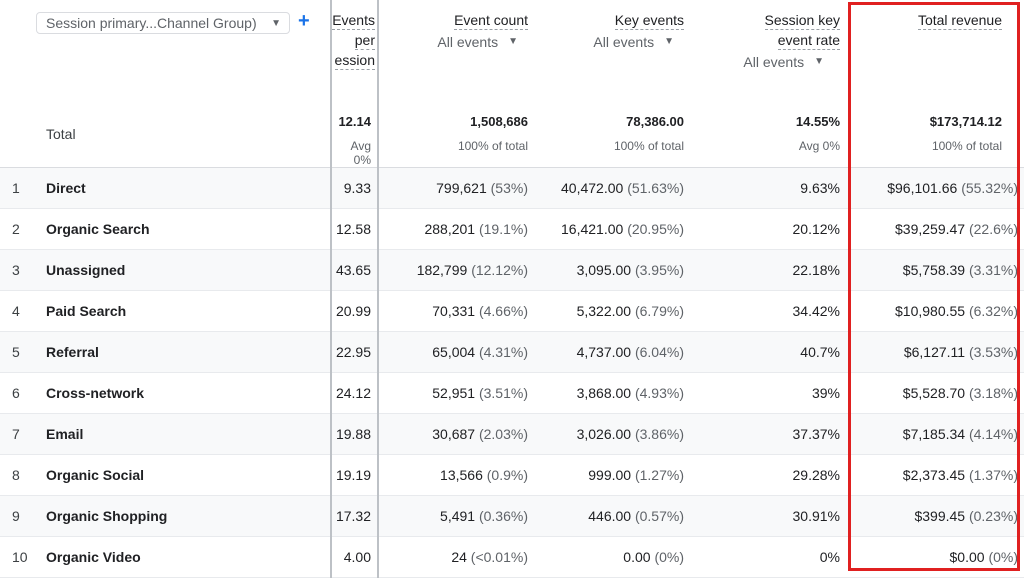 The image size is (1024, 578). I want to click on row-total-revenue-value: $6,127.11, so click(934, 352).